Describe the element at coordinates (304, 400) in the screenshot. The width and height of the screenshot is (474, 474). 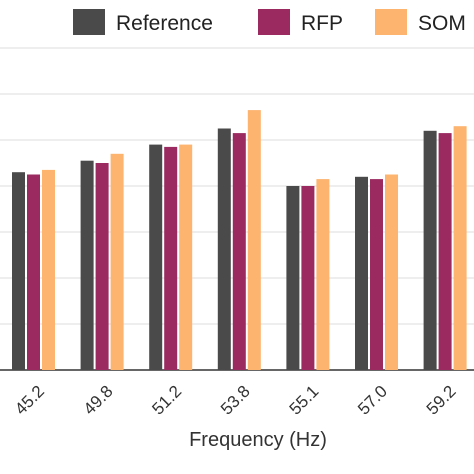
I see `x-tick-label: 55.1` at that location.